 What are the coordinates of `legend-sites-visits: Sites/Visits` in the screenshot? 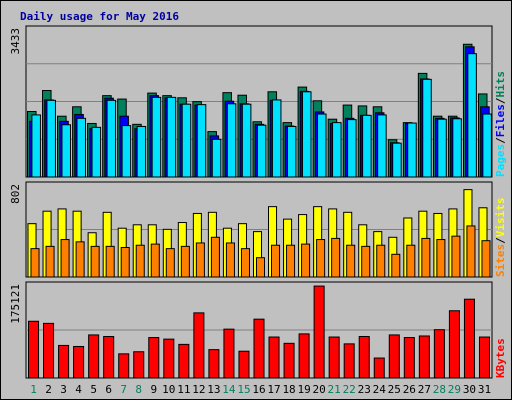 It's located at (500, 238).